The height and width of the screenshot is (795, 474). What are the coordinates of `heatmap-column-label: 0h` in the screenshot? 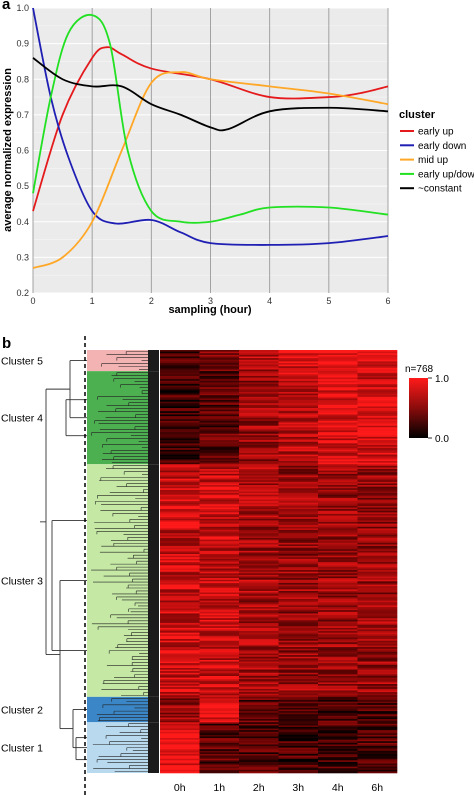 It's located at (180, 788).